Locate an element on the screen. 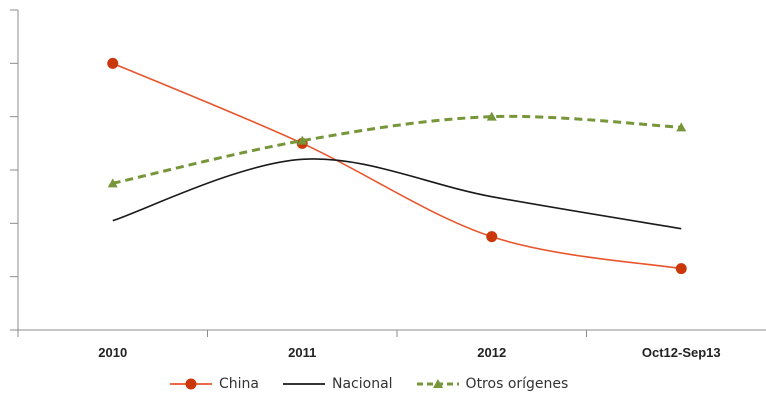  legend-item-china: China is located at coordinates (213, 384).